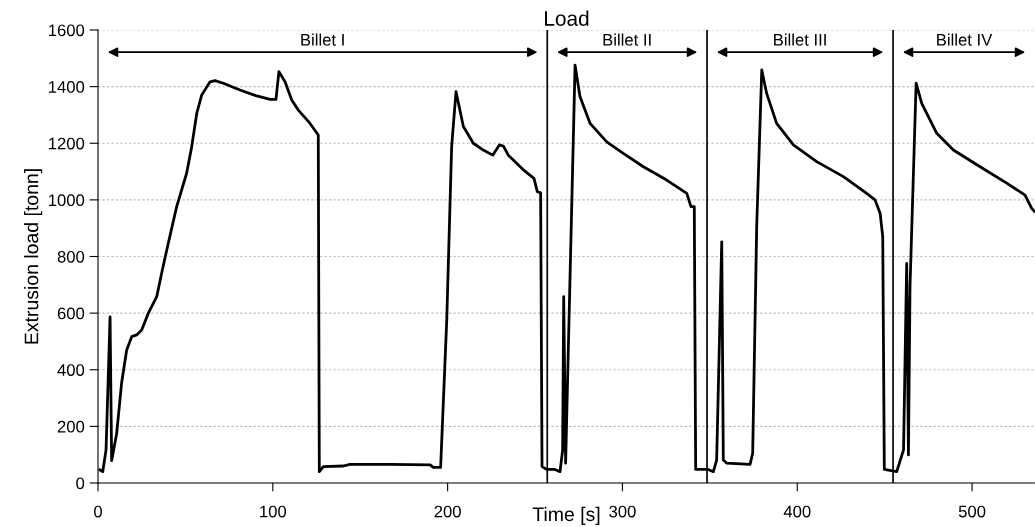  I want to click on y-tick-label: 1200, so click(67, 143).